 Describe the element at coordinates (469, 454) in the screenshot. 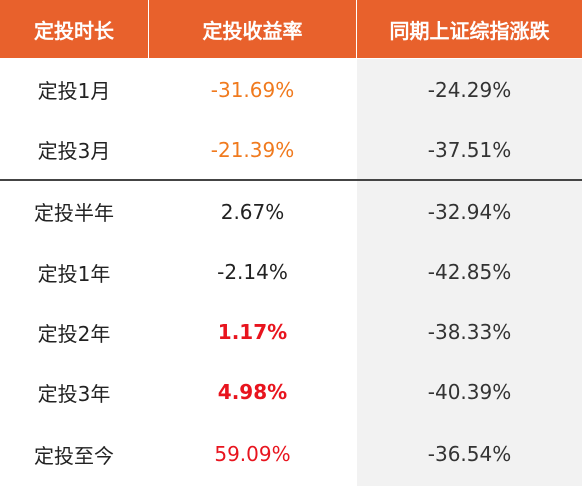

I see `cell: -36.54%` at that location.